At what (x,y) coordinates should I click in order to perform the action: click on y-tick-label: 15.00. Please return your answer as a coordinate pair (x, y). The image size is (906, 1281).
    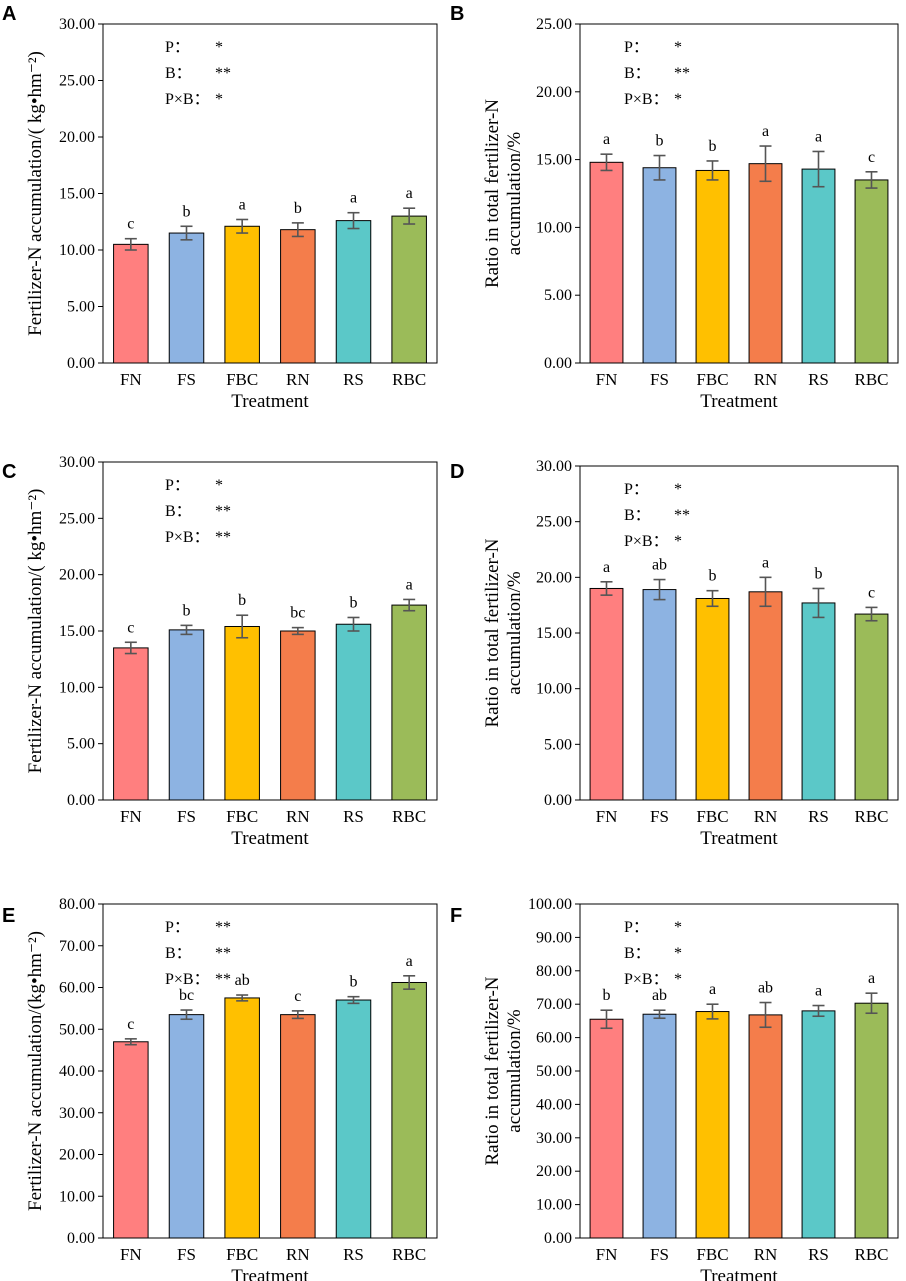
    Looking at the image, I should click on (77, 631).